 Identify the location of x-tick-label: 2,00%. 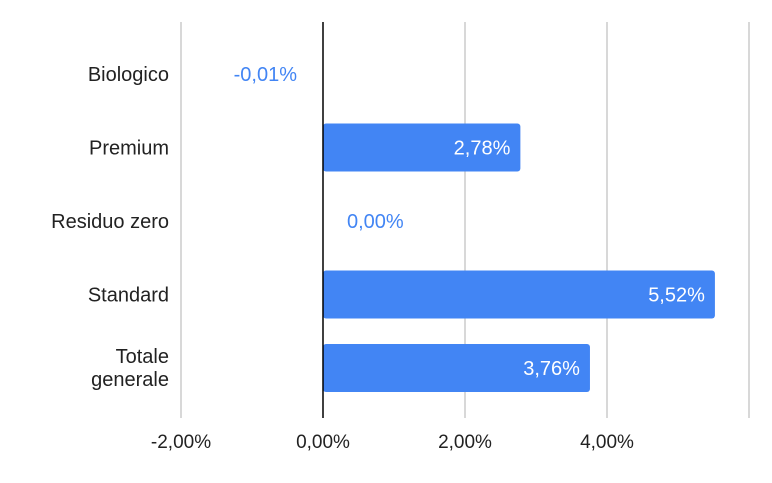
(465, 442).